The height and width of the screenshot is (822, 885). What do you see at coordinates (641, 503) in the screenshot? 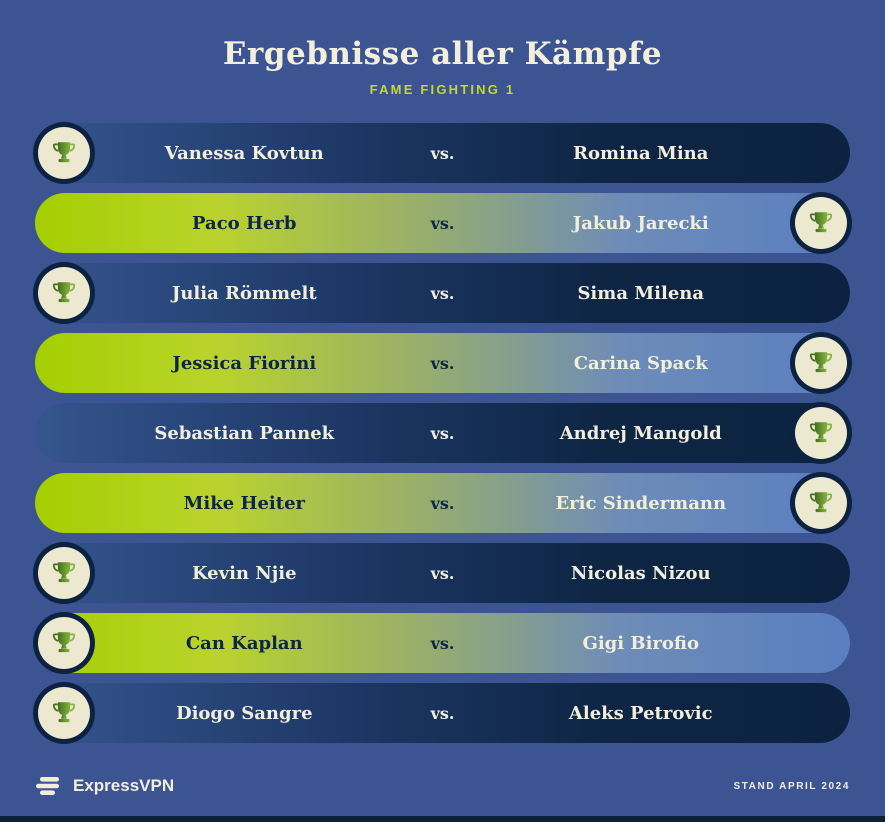
I see `fighter2-name: Eric Sindermann` at bounding box center [641, 503].